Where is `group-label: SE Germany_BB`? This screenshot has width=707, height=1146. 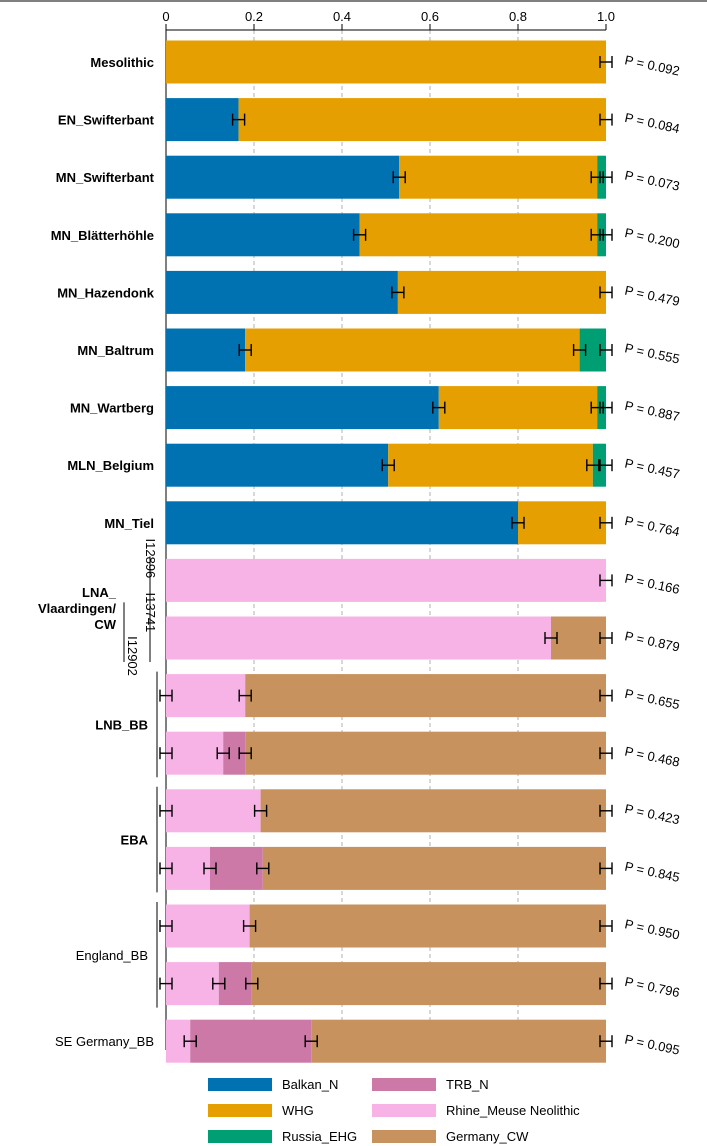
group-label: SE Germany_BB is located at coordinates (104, 1041).